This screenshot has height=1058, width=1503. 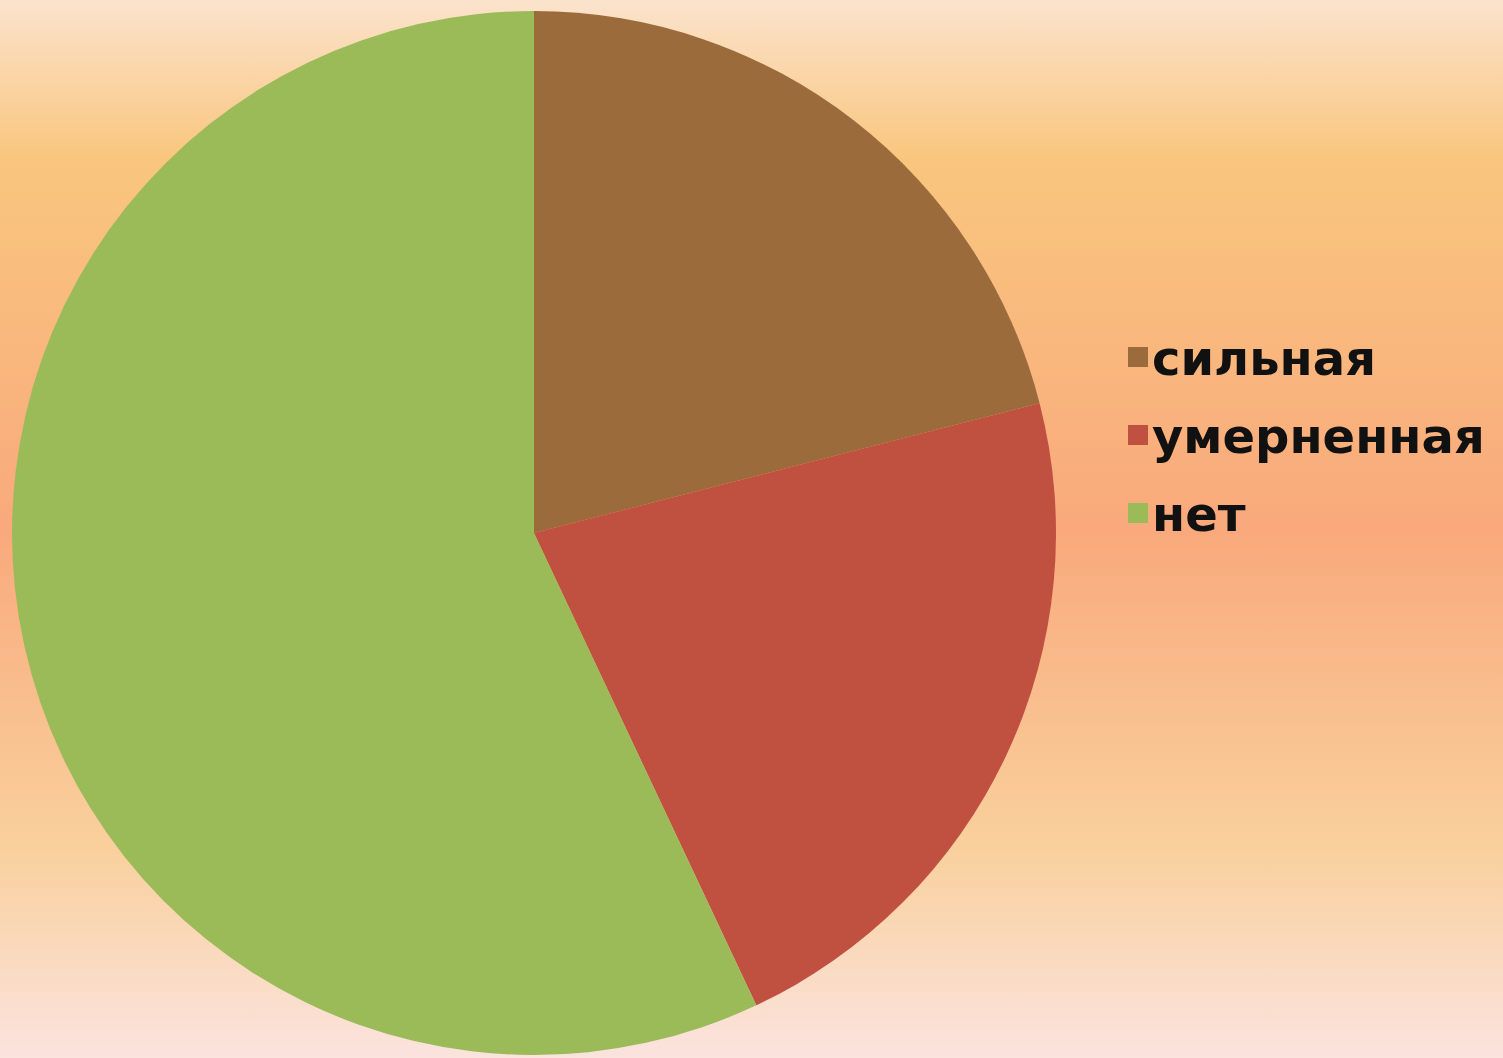 I want to click on legend-label: сильная, so click(x=1264, y=358).